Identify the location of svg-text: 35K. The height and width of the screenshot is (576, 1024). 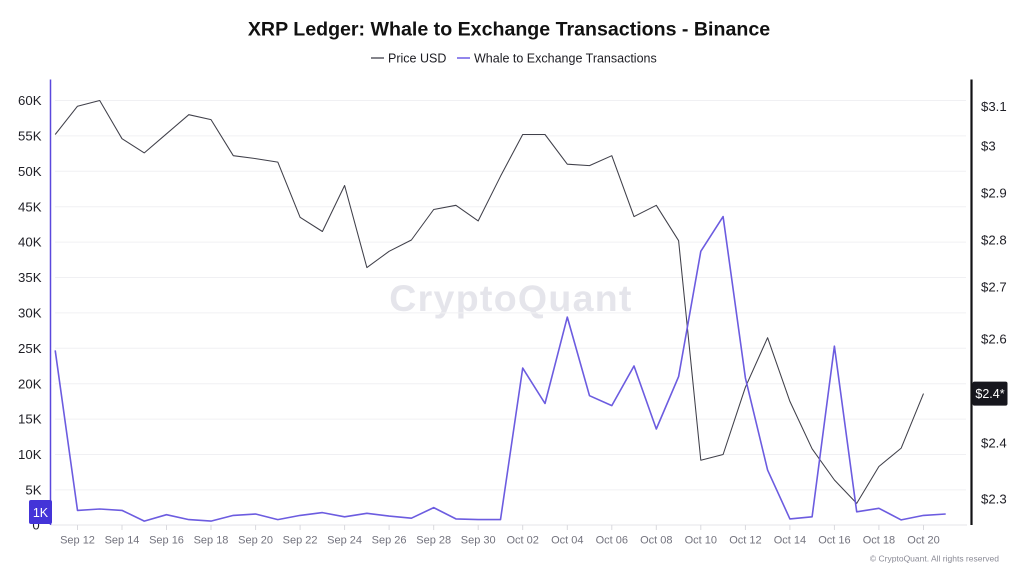
(30, 277).